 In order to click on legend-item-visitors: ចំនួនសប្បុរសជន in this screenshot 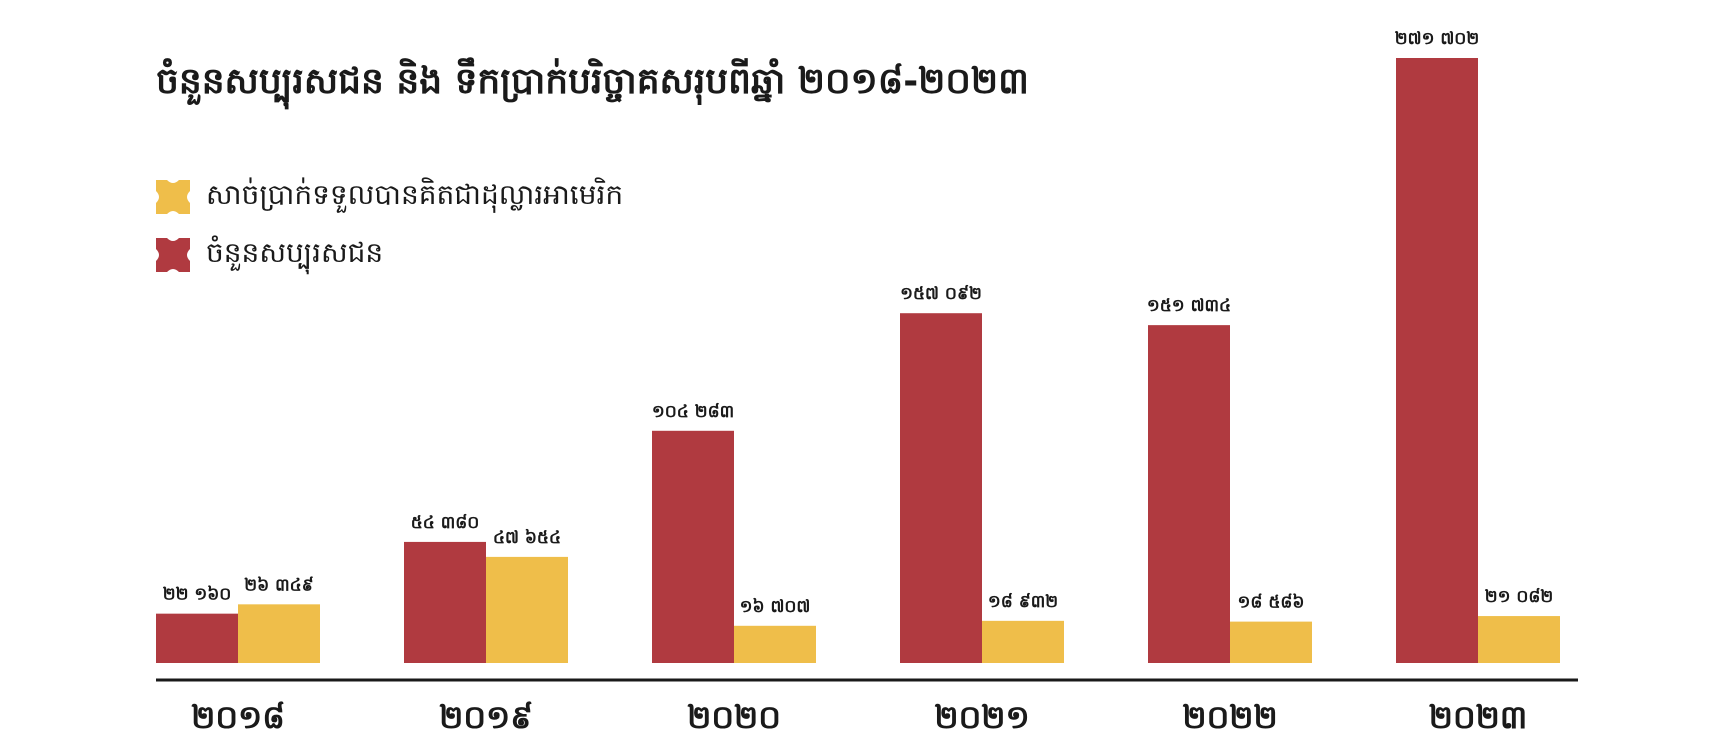, I will do `click(269, 255)`.